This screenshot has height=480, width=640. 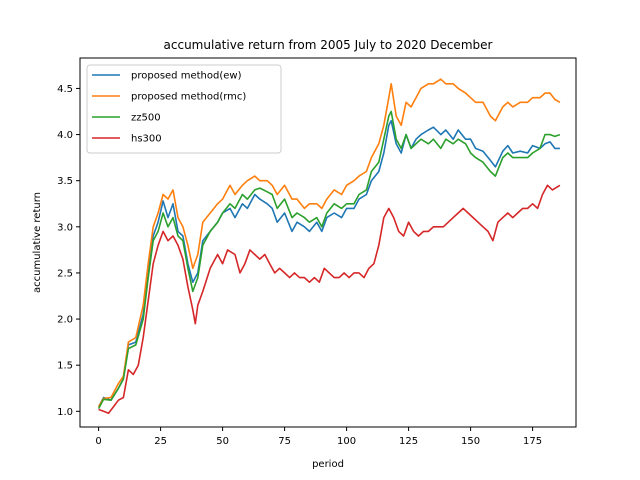 I want to click on y-tick-label: 4.5, so click(x=65, y=89).